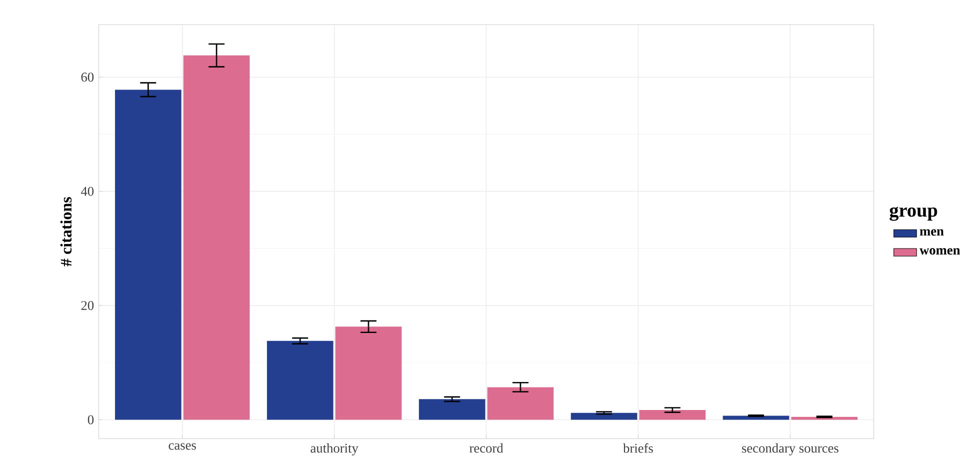  I want to click on y-tick-label: 0, so click(91, 419).